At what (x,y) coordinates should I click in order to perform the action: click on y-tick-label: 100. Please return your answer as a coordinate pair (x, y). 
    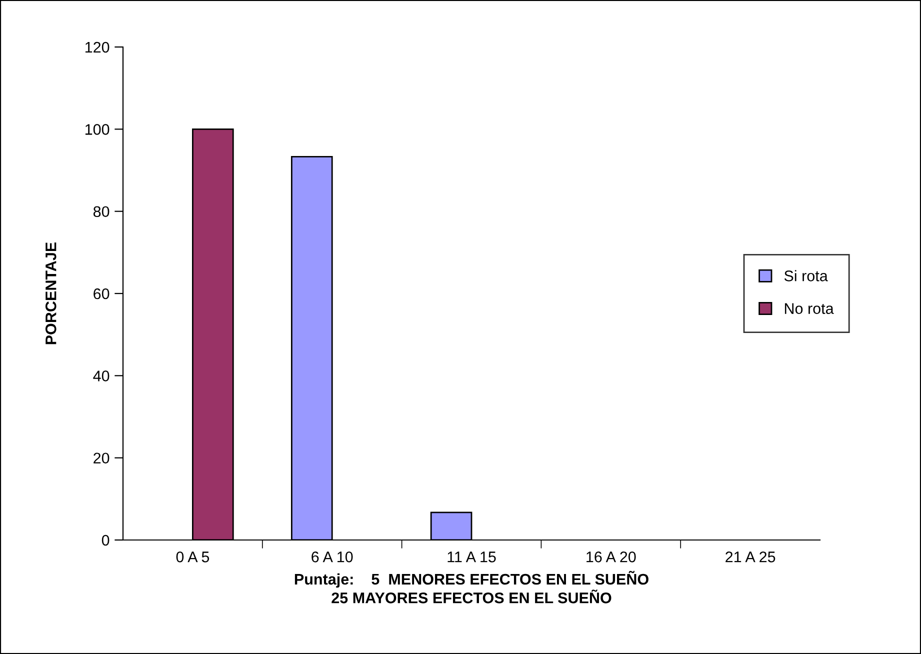
    Looking at the image, I should click on (97, 129).